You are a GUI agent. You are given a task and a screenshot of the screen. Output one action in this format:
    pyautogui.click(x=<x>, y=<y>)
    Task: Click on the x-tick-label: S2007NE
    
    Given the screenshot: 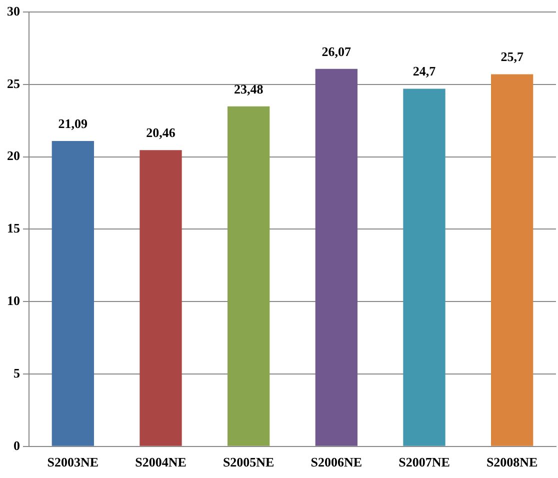 What is the action you would take?
    pyautogui.click(x=424, y=462)
    